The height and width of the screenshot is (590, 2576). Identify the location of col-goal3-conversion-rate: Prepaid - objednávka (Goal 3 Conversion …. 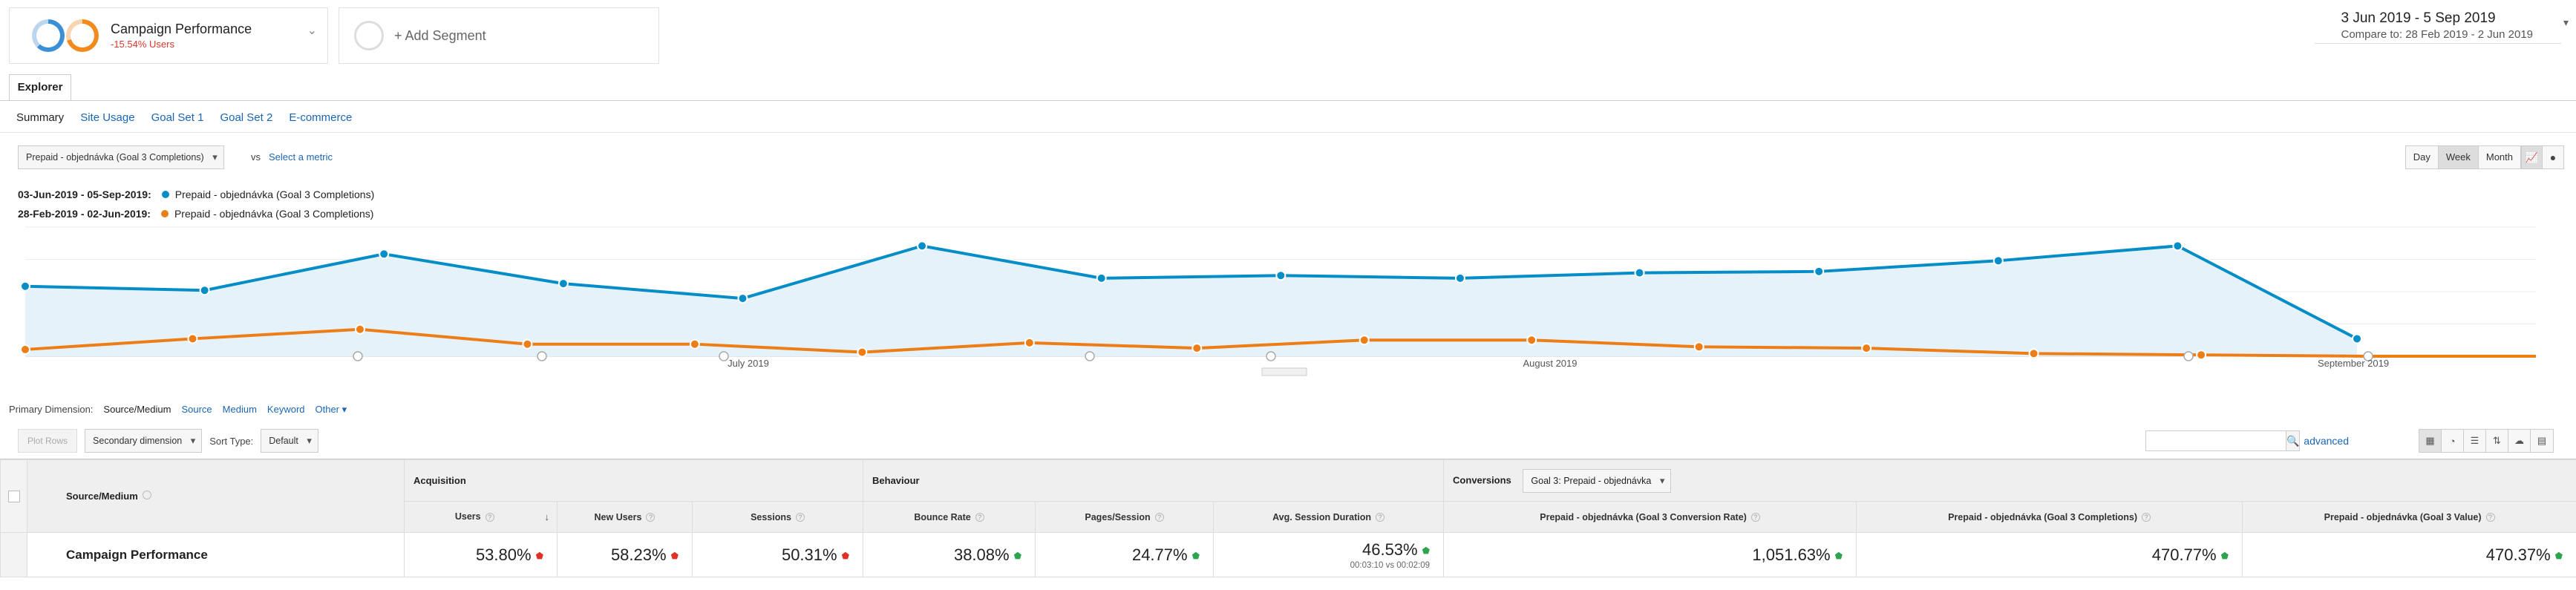
(1650, 517).